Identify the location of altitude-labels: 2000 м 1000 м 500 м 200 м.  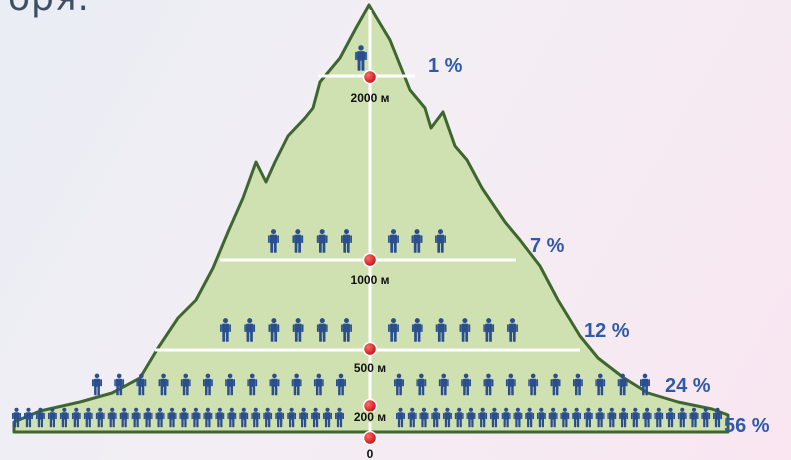
(370, 258).